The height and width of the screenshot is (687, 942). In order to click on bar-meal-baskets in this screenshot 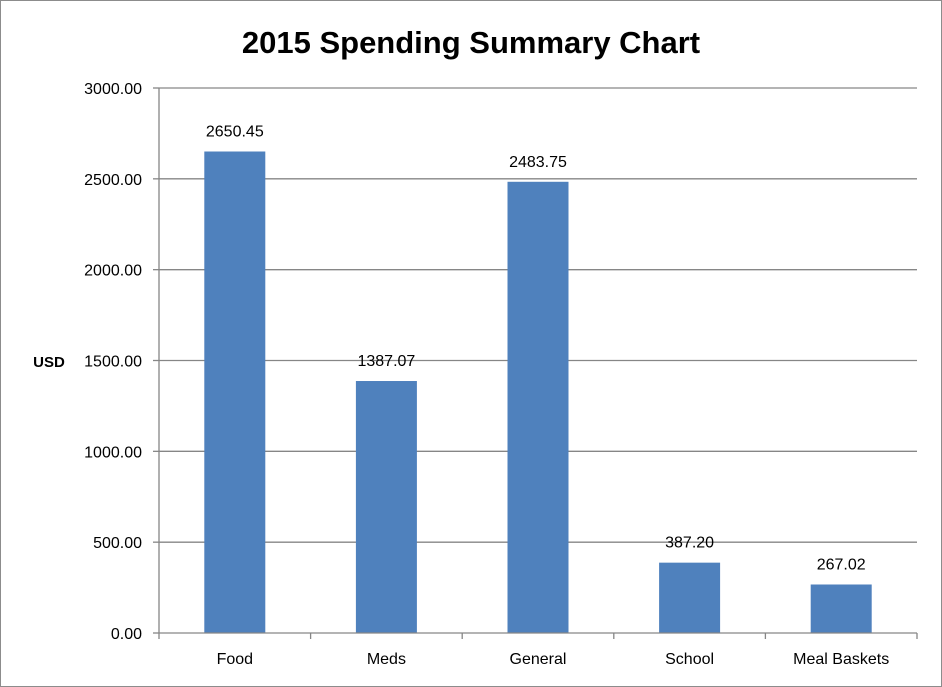, I will do `click(841, 608)`.